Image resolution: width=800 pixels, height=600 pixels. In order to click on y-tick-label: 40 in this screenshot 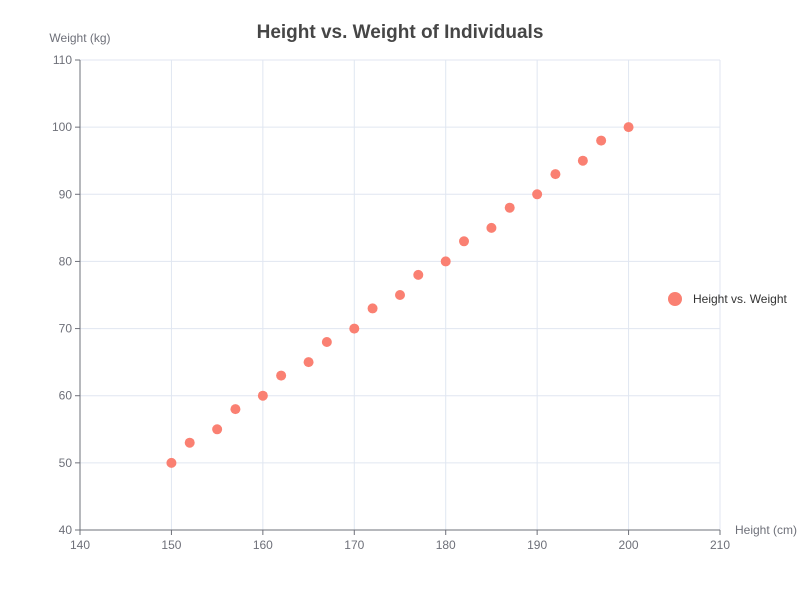, I will do `click(66, 530)`.